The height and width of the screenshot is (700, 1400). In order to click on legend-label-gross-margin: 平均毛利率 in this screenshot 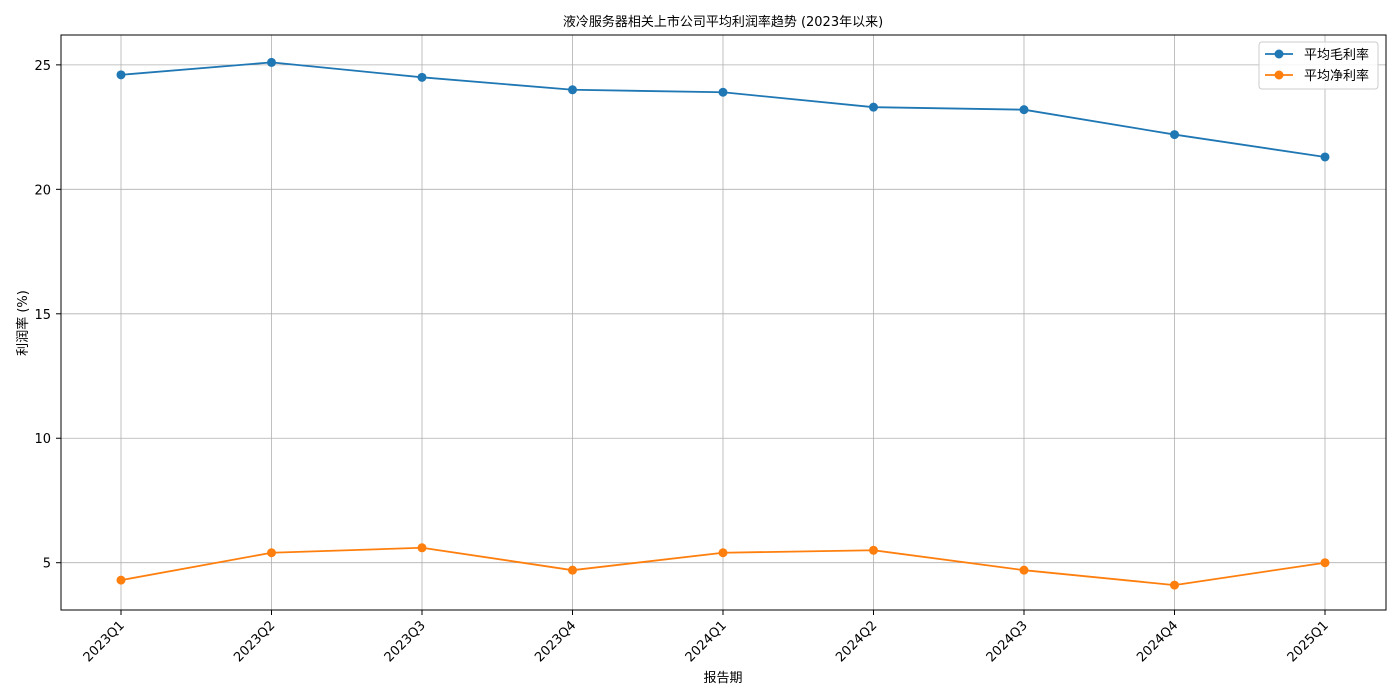, I will do `click(1336, 55)`.